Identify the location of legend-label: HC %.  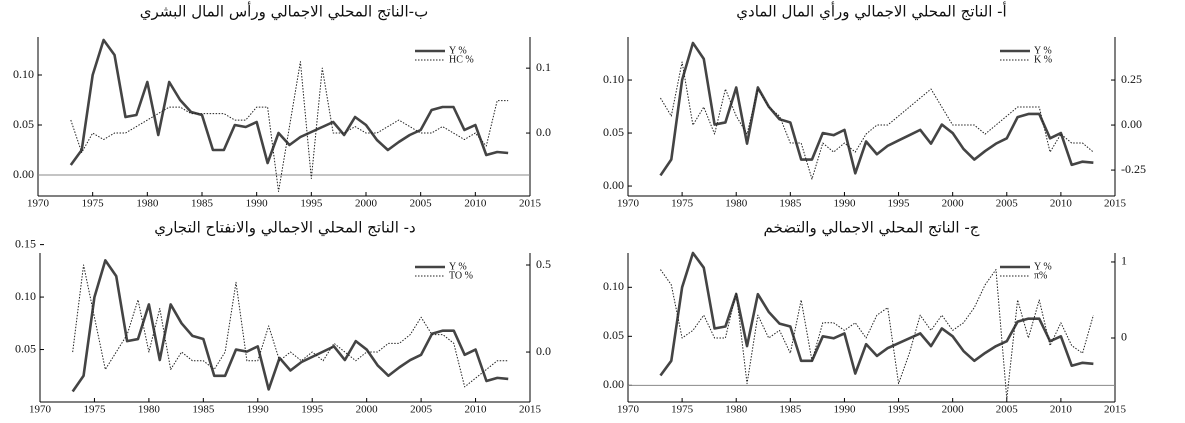
(461, 59).